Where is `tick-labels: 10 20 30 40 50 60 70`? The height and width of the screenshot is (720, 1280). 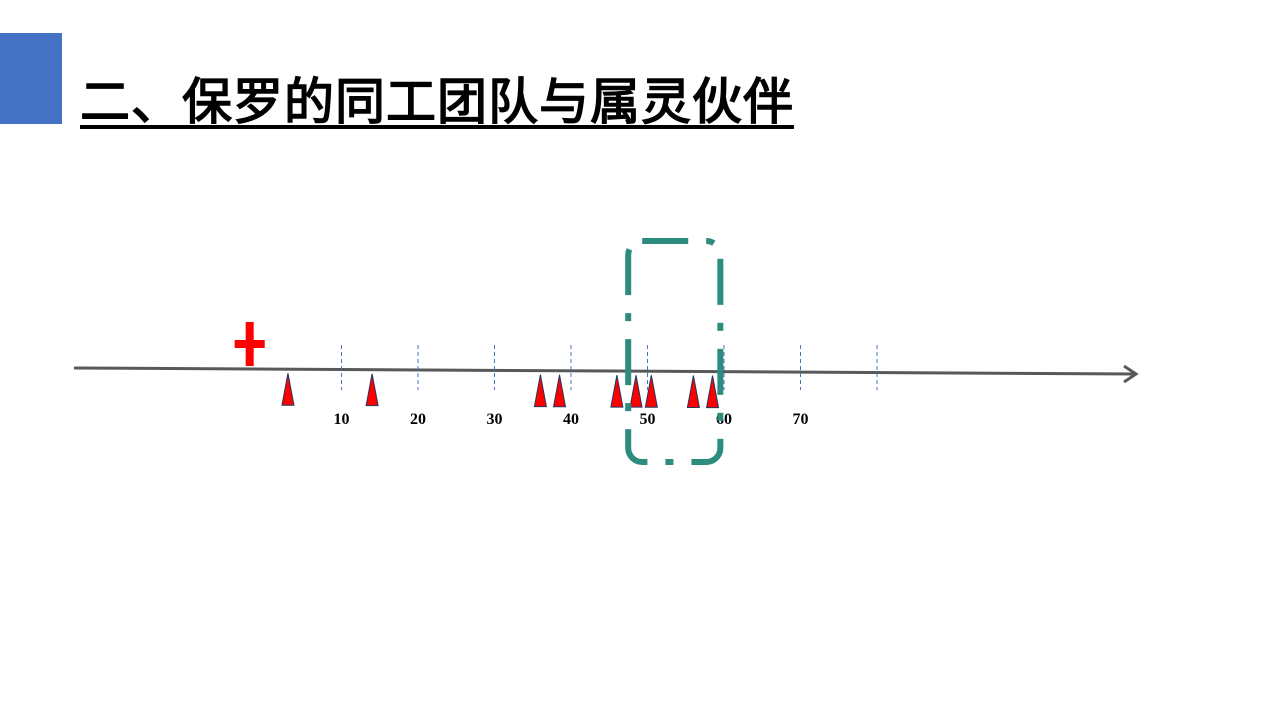 tick-labels: 10 20 30 40 50 60 70 is located at coordinates (571, 419).